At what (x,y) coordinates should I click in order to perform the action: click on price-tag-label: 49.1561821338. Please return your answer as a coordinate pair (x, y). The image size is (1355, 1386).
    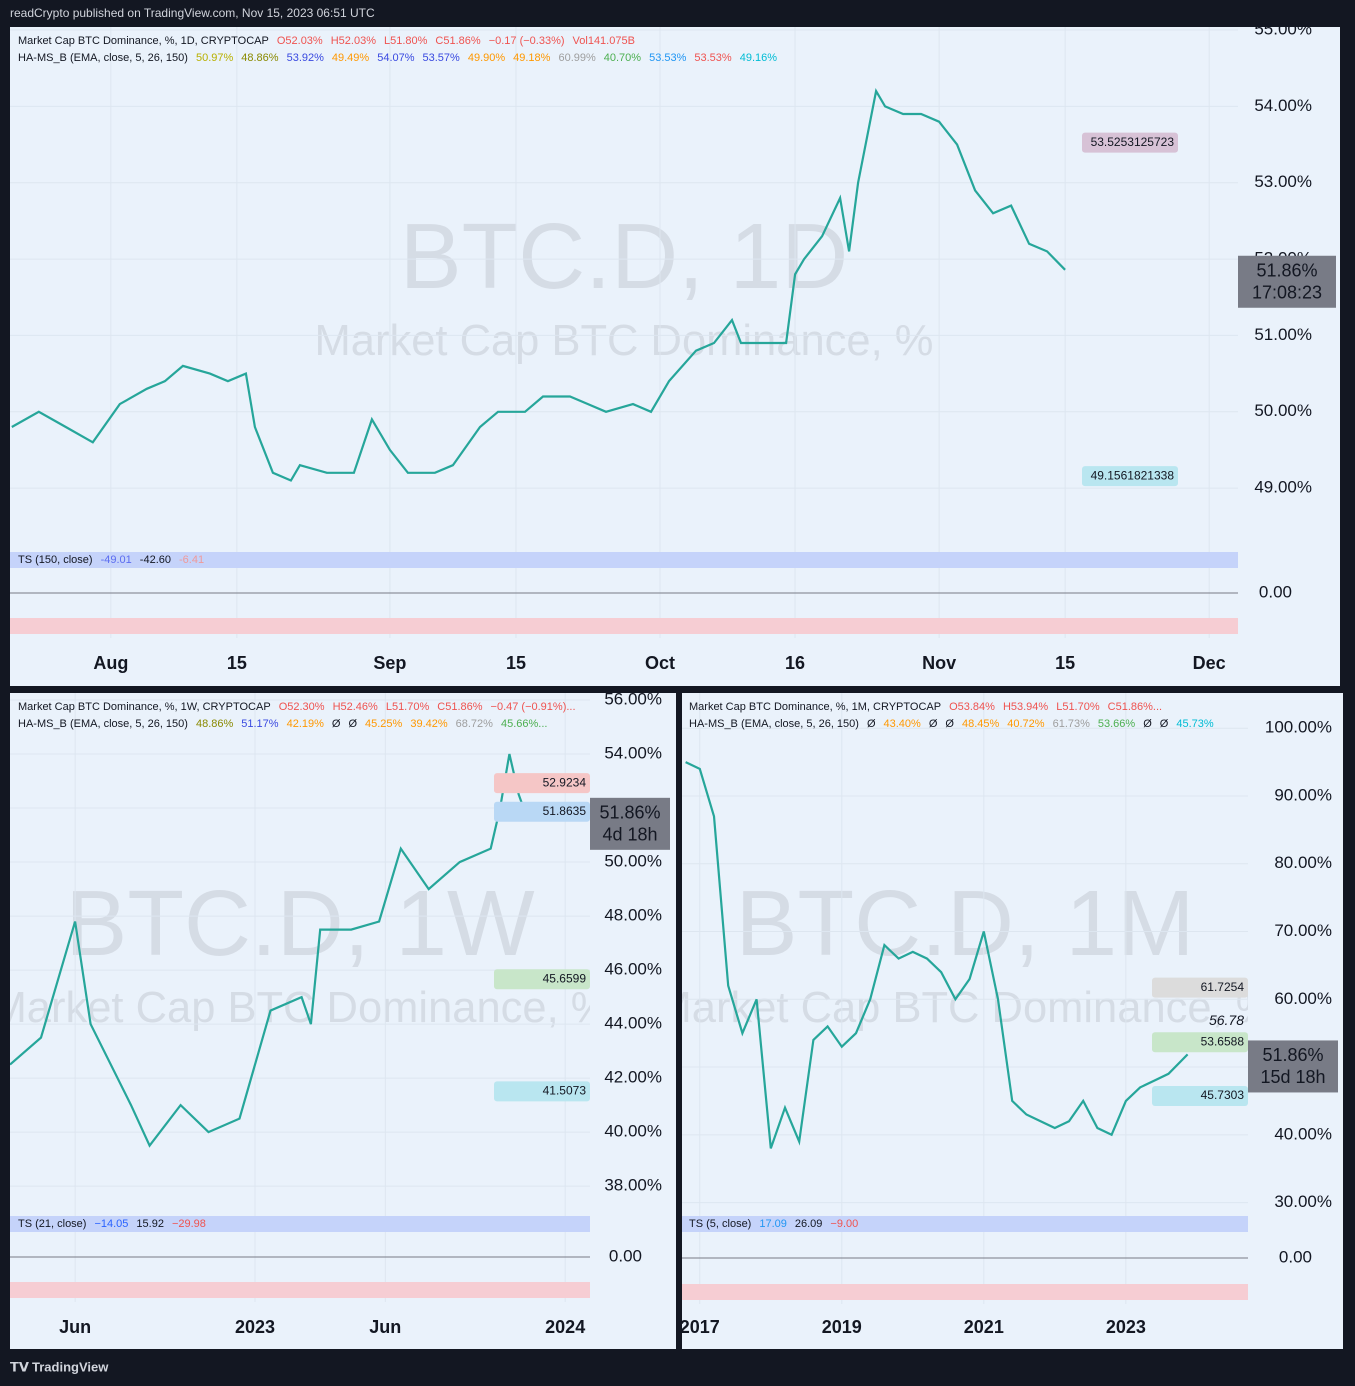
    Looking at the image, I should click on (1133, 475).